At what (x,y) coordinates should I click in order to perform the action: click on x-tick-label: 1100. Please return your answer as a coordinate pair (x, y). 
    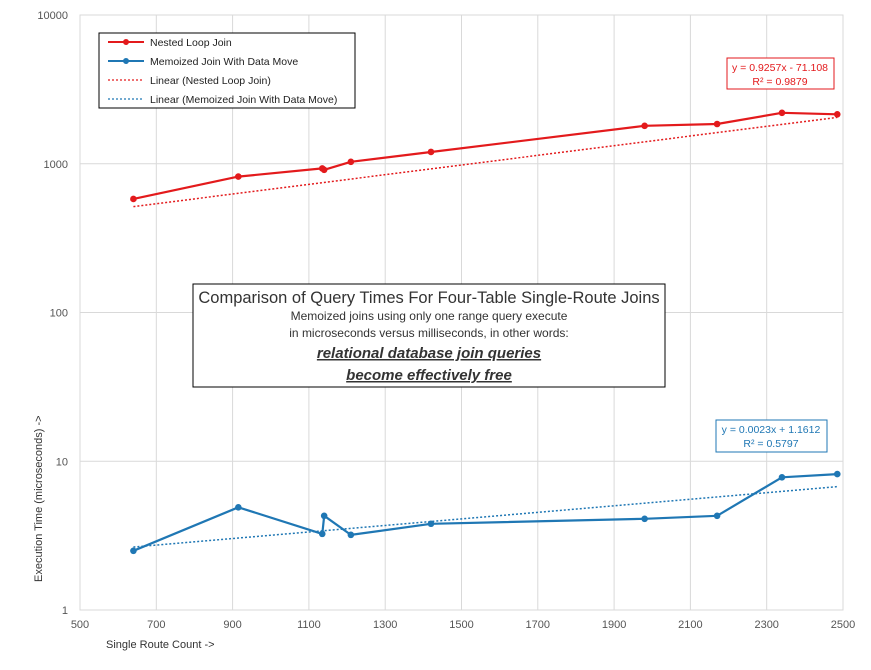
    Looking at the image, I should click on (309, 625).